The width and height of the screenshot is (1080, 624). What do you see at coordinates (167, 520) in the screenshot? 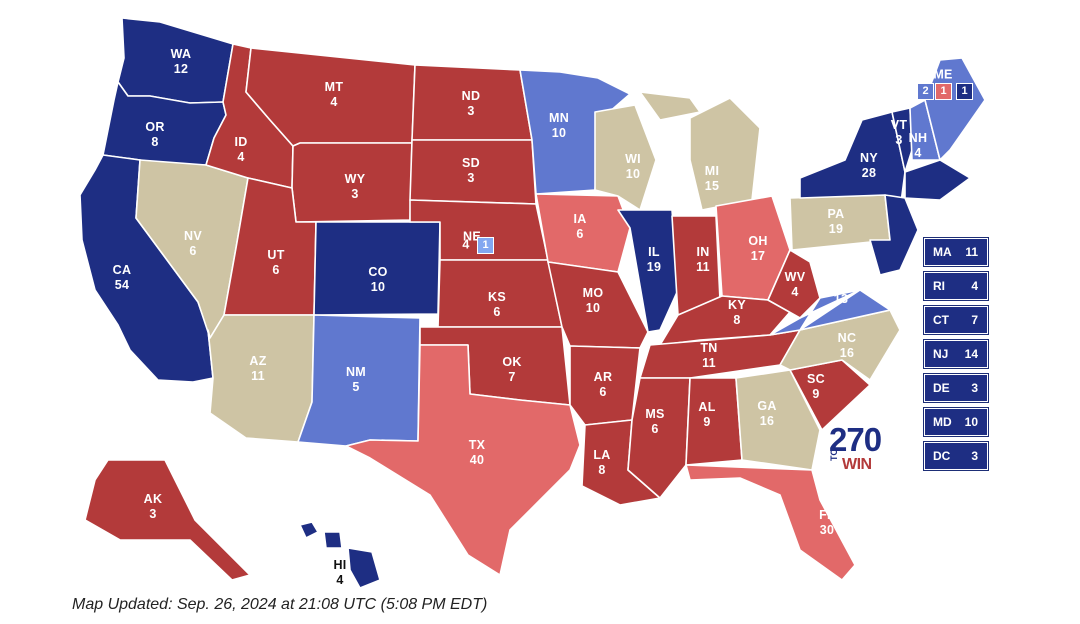
I see `state-shape-ak` at bounding box center [167, 520].